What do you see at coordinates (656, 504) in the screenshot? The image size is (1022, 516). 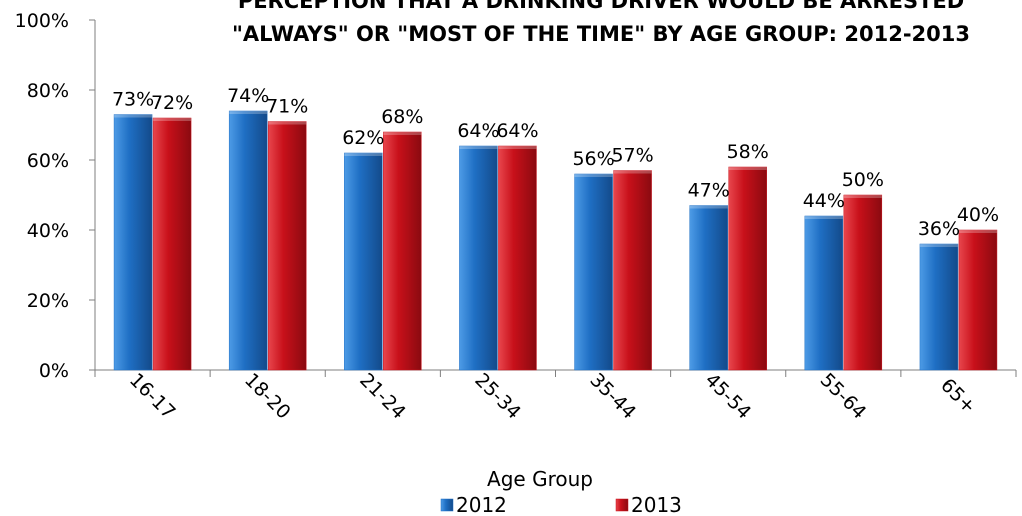 I see `legend-label: 2013` at bounding box center [656, 504].